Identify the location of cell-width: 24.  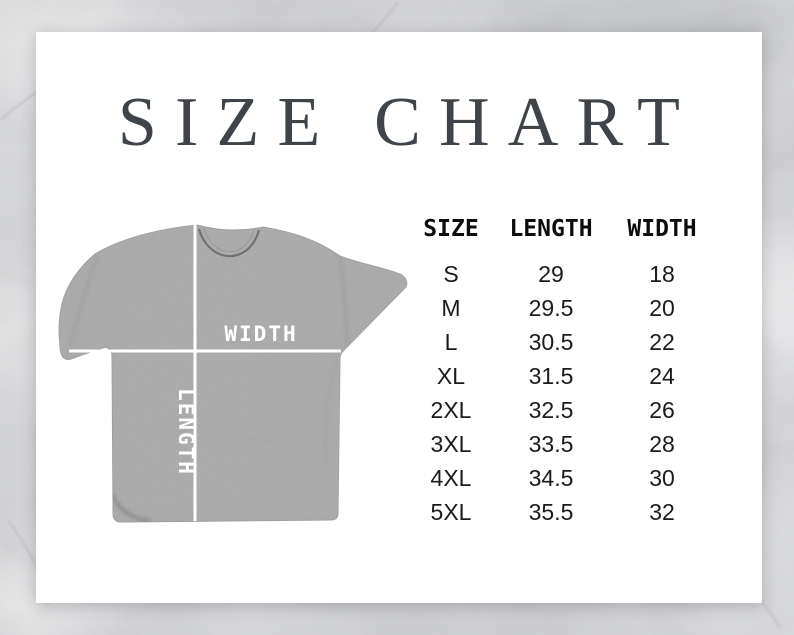
(662, 375).